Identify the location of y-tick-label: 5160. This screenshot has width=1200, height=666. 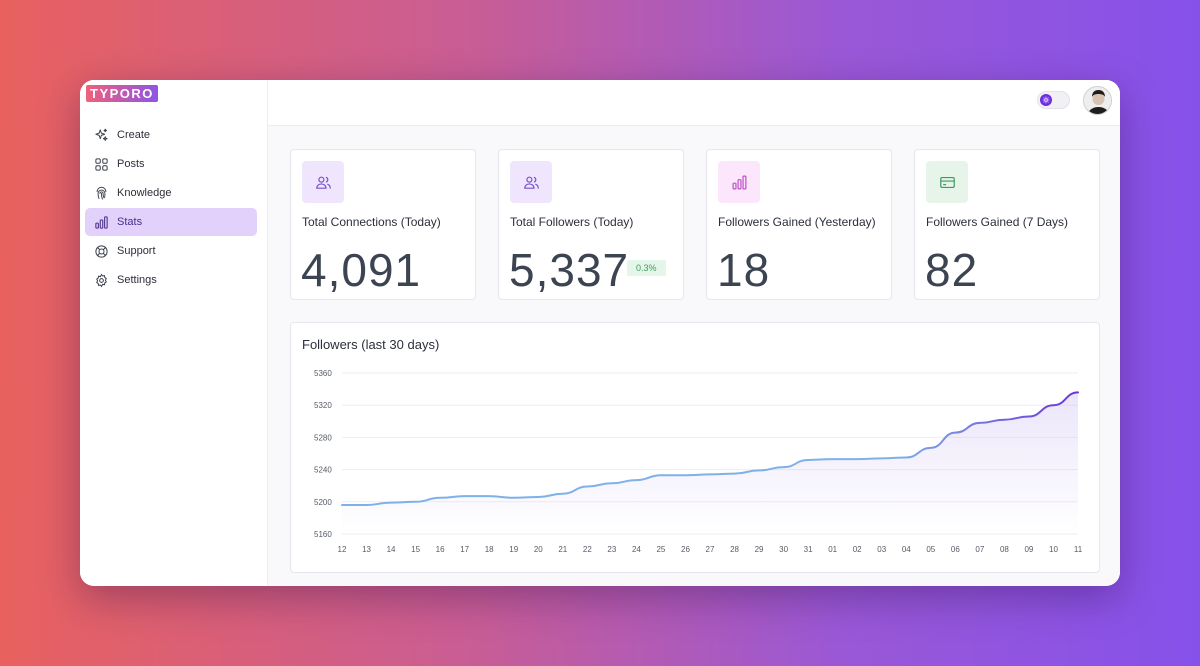
(323, 534).